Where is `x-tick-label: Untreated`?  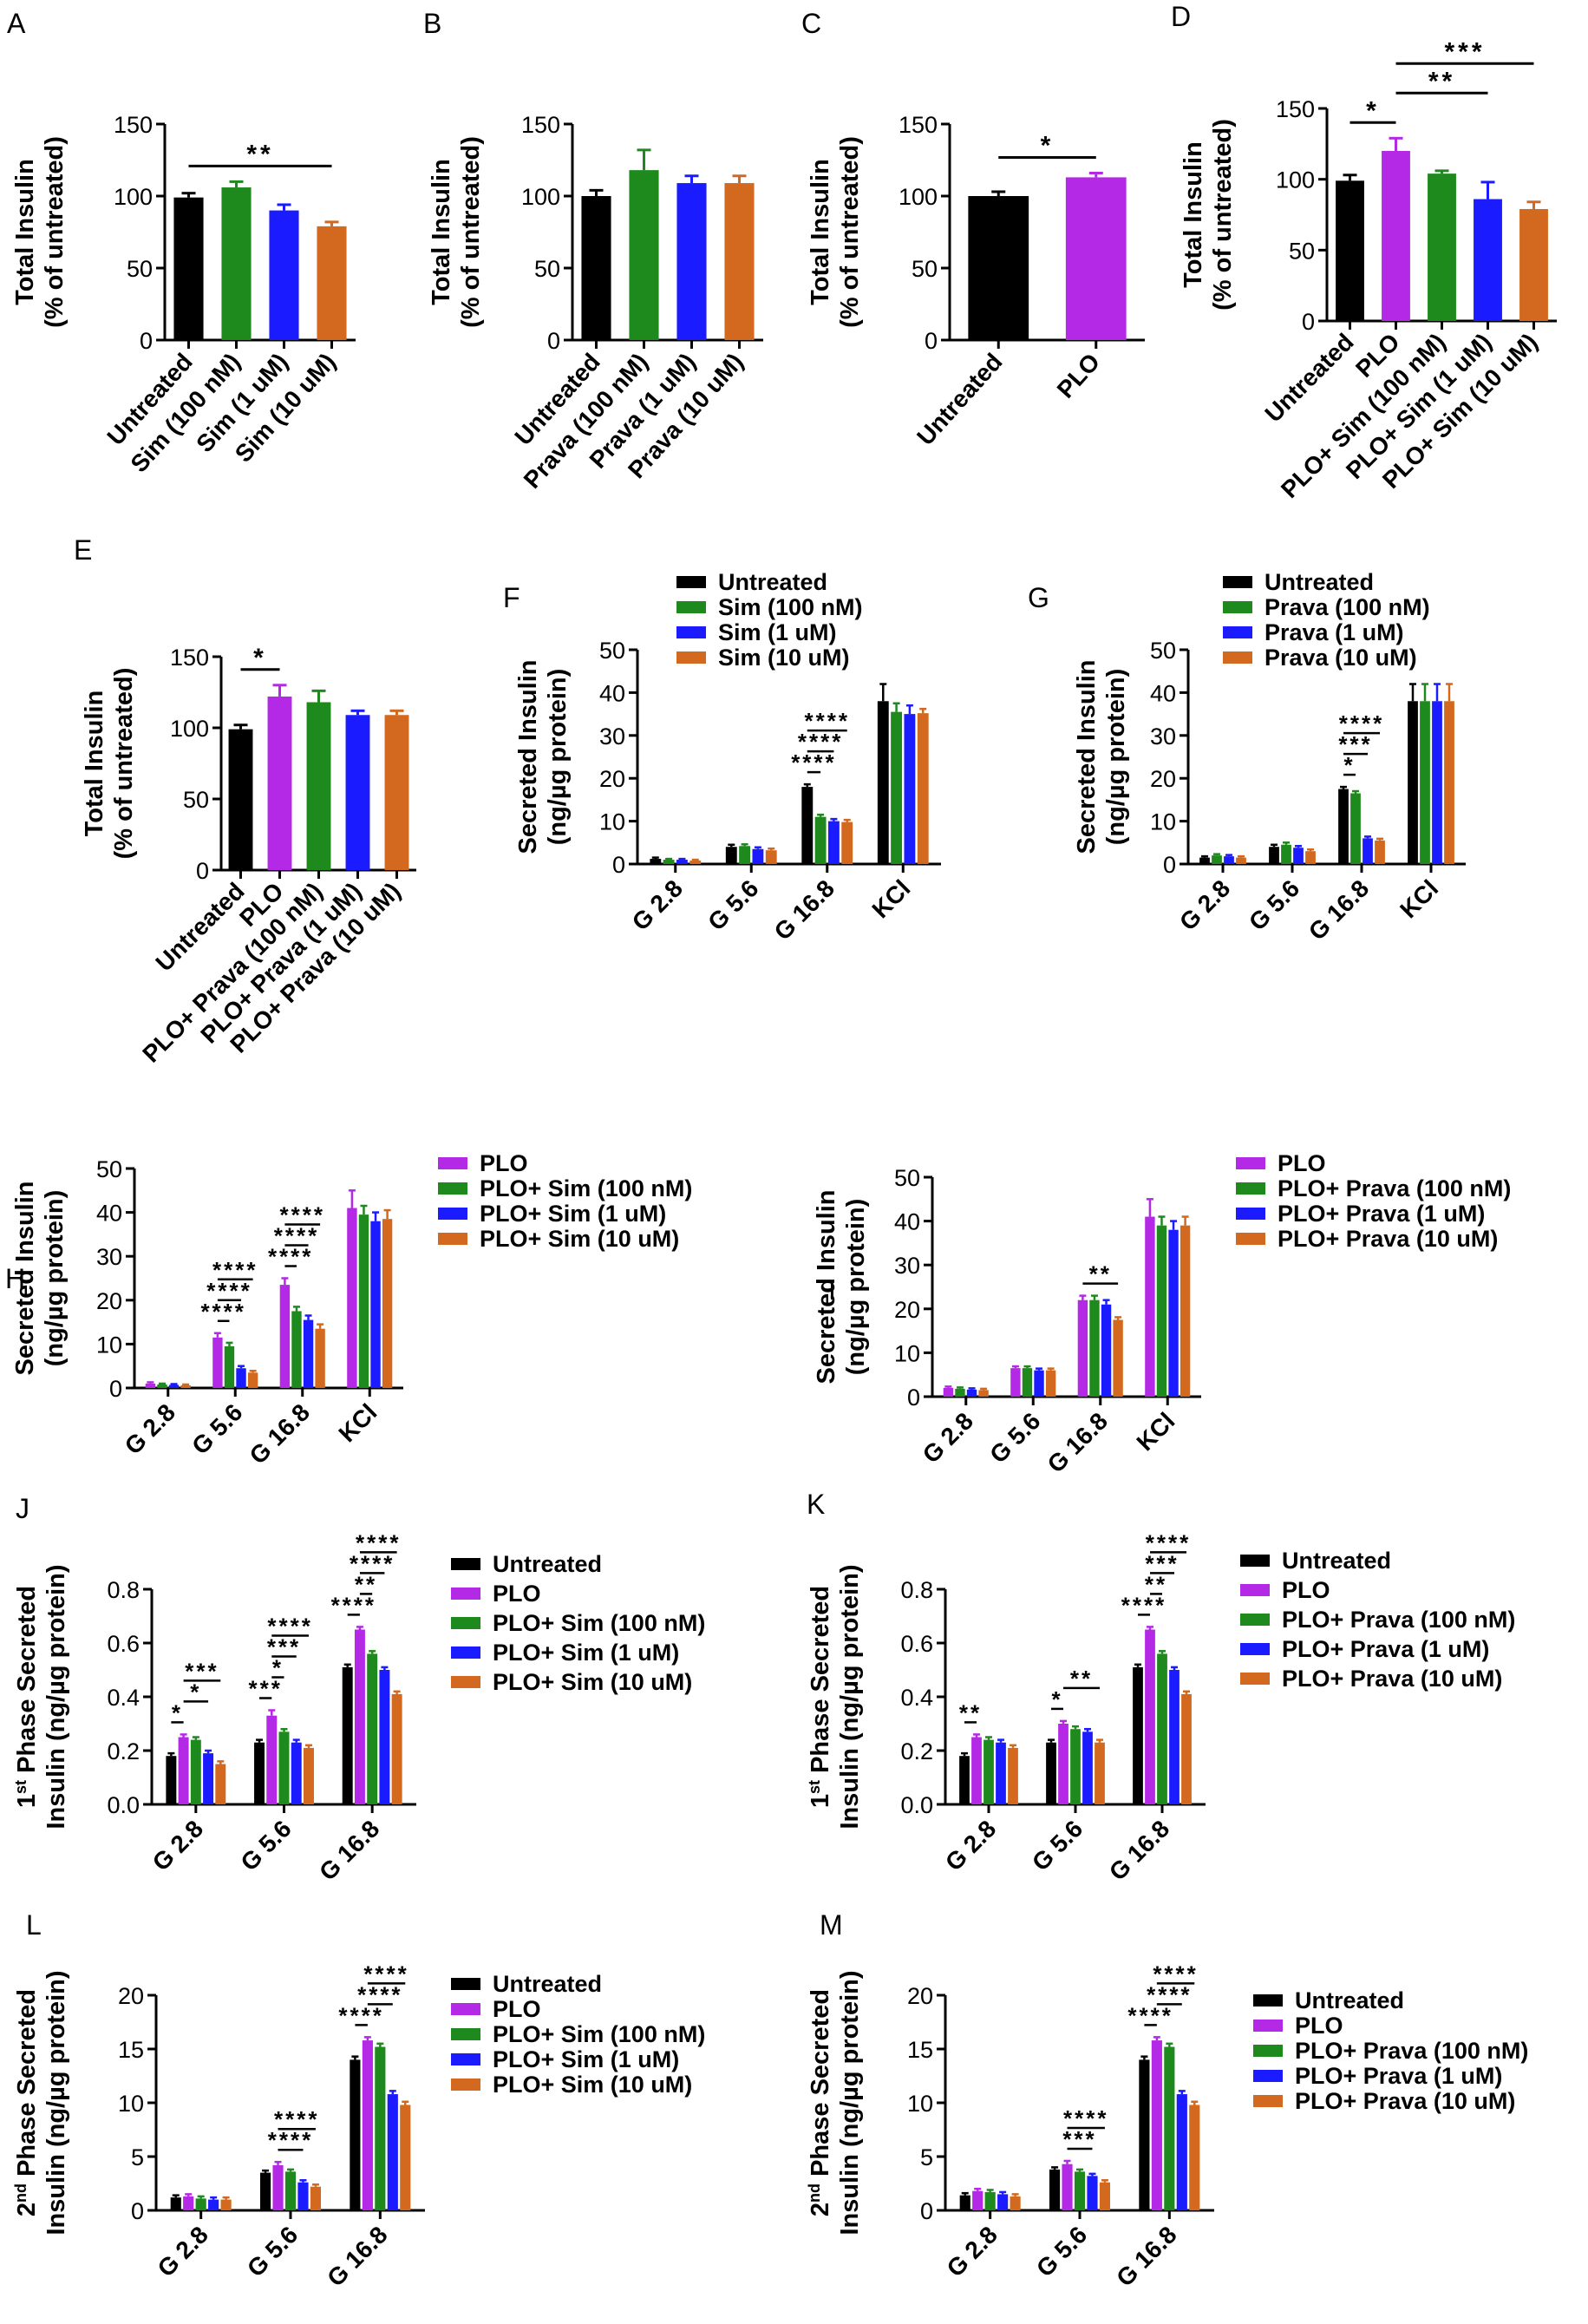
x-tick-label: Untreated is located at coordinates (959, 399).